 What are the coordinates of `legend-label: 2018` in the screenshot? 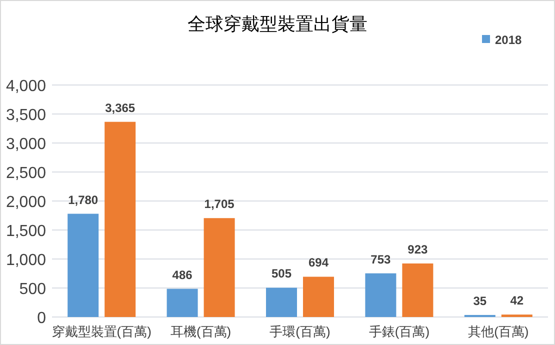 It's located at (508, 40).